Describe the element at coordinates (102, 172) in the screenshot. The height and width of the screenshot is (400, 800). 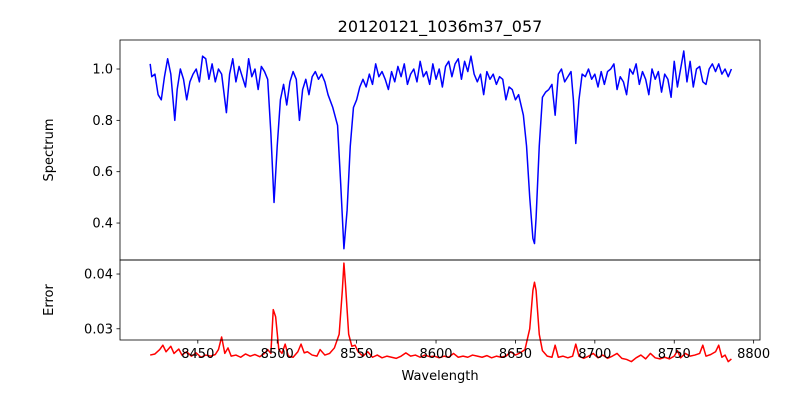
I see `spectrum-y-tick-label: 0.6` at that location.